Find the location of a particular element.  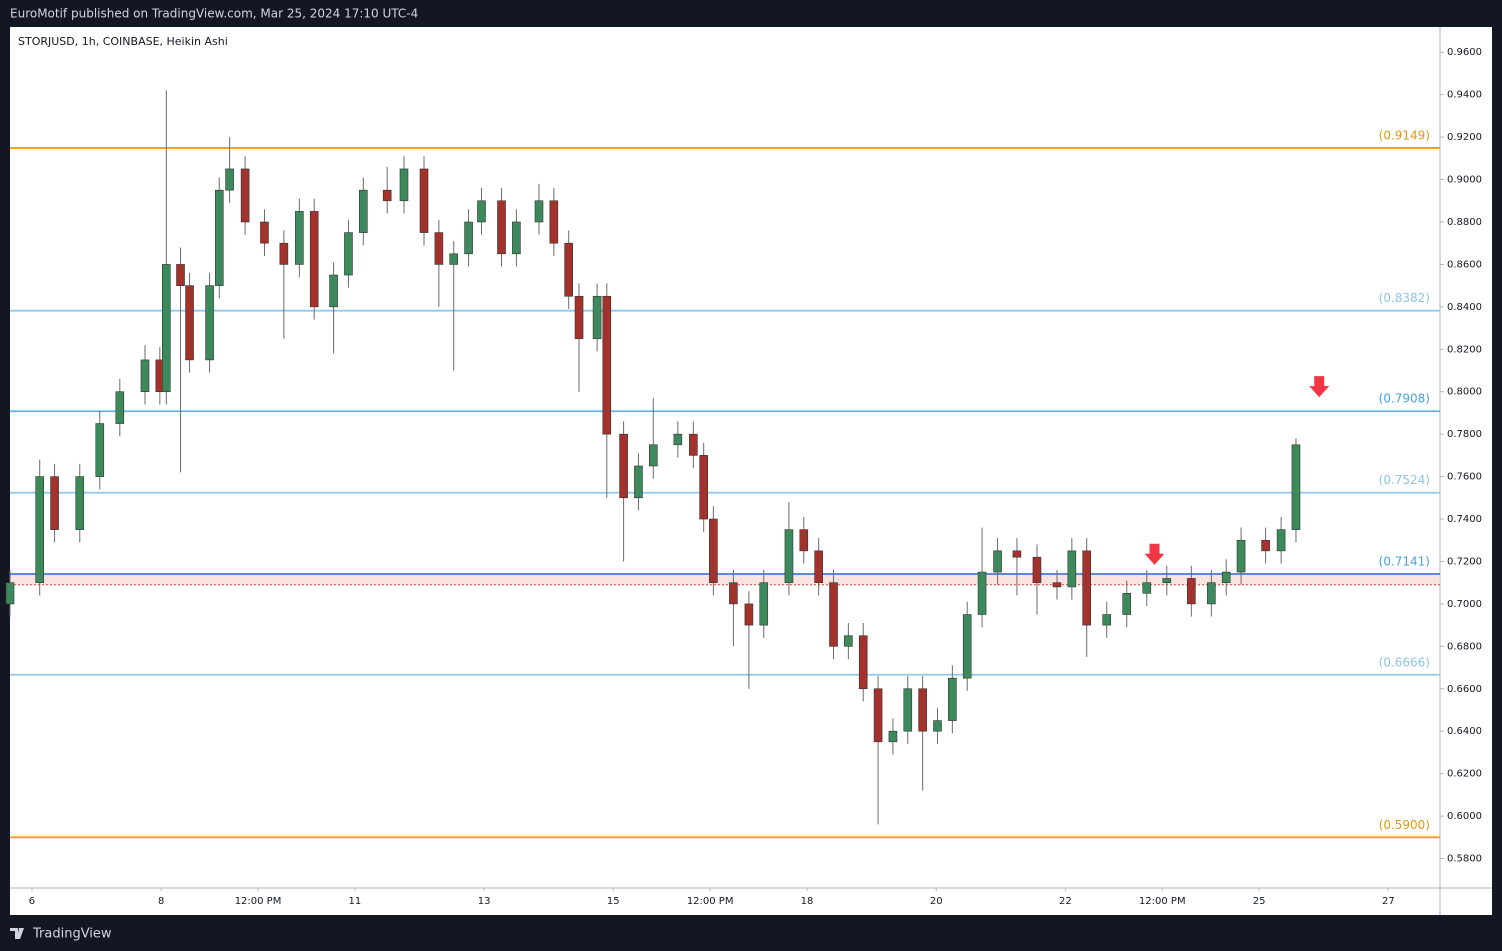

level-label: (0.9149) is located at coordinates (1404, 135).